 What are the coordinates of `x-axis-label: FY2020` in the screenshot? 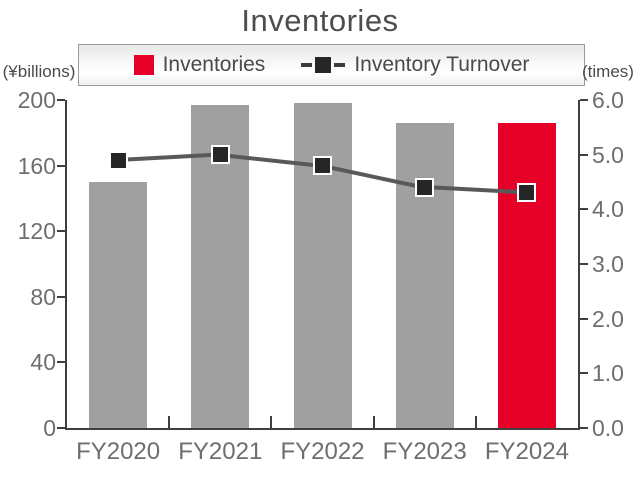 It's located at (118, 451).